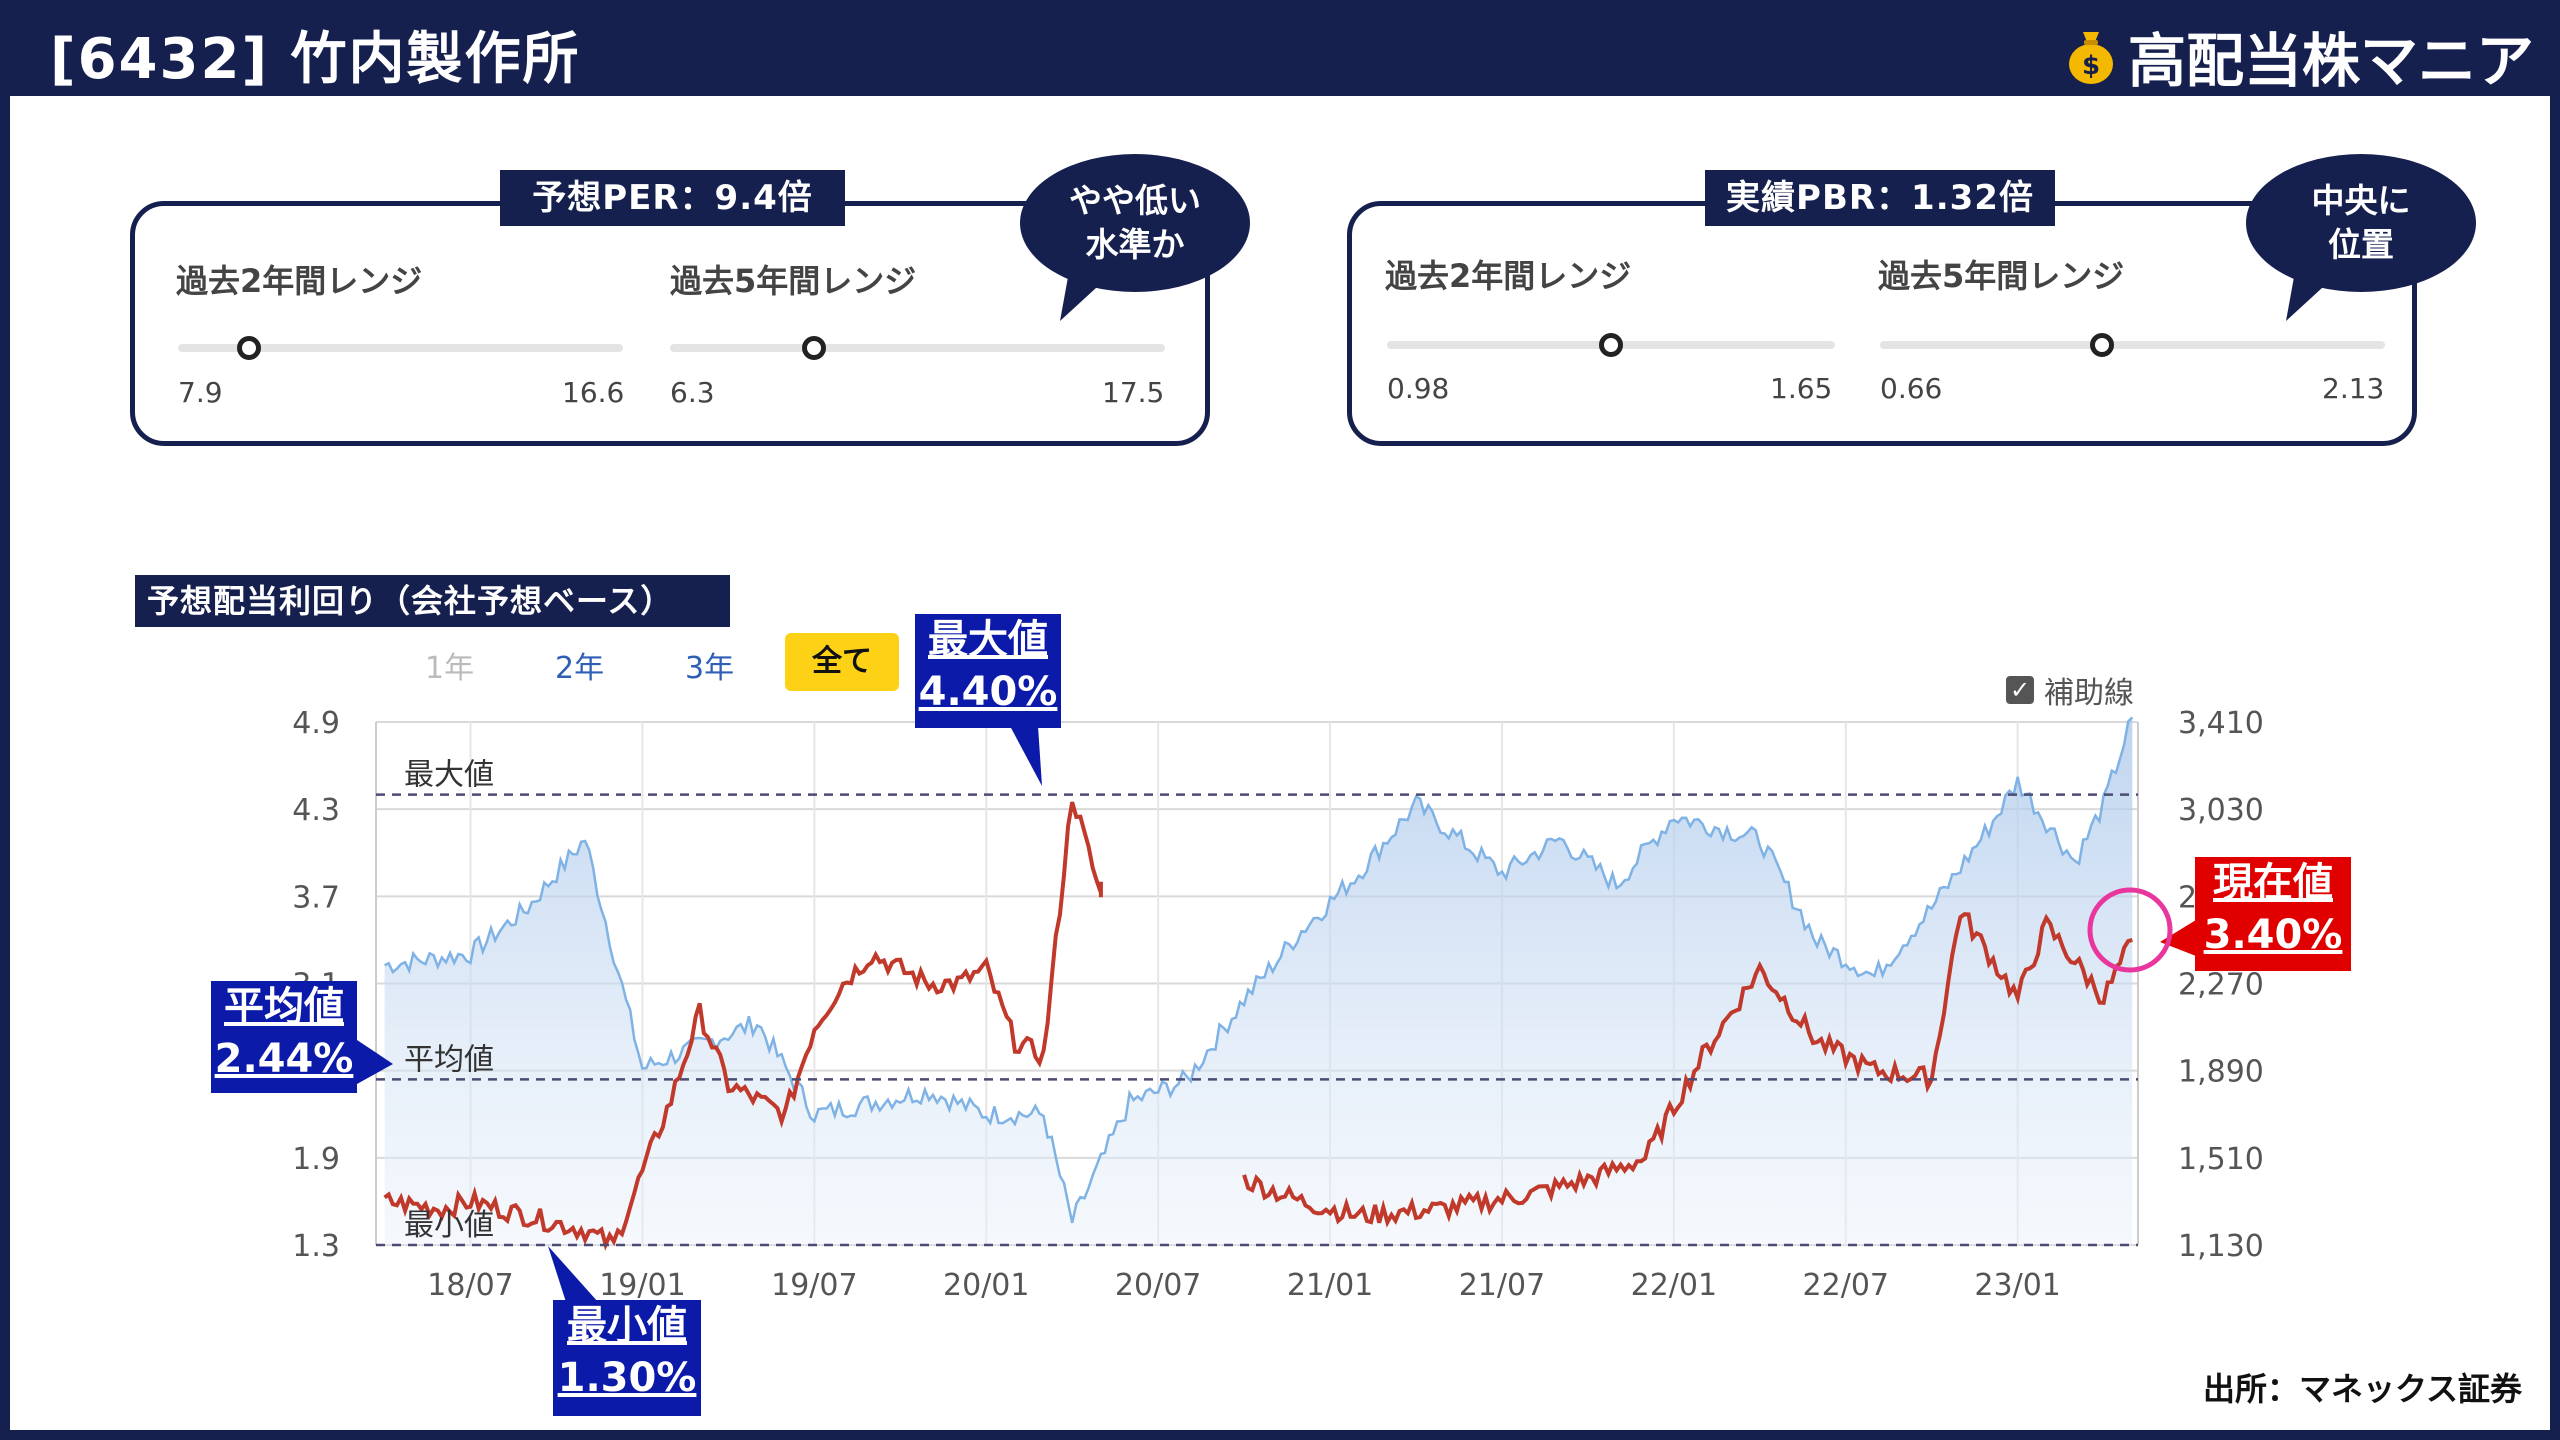  What do you see at coordinates (988, 640) in the screenshot?
I see `callout-max-label: 最大値` at bounding box center [988, 640].